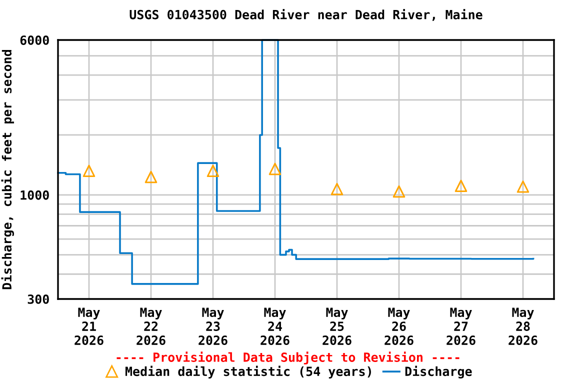 The width and height of the screenshot is (576, 384). What do you see at coordinates (34, 40) in the screenshot?
I see `y-tick-label: 6000` at bounding box center [34, 40].